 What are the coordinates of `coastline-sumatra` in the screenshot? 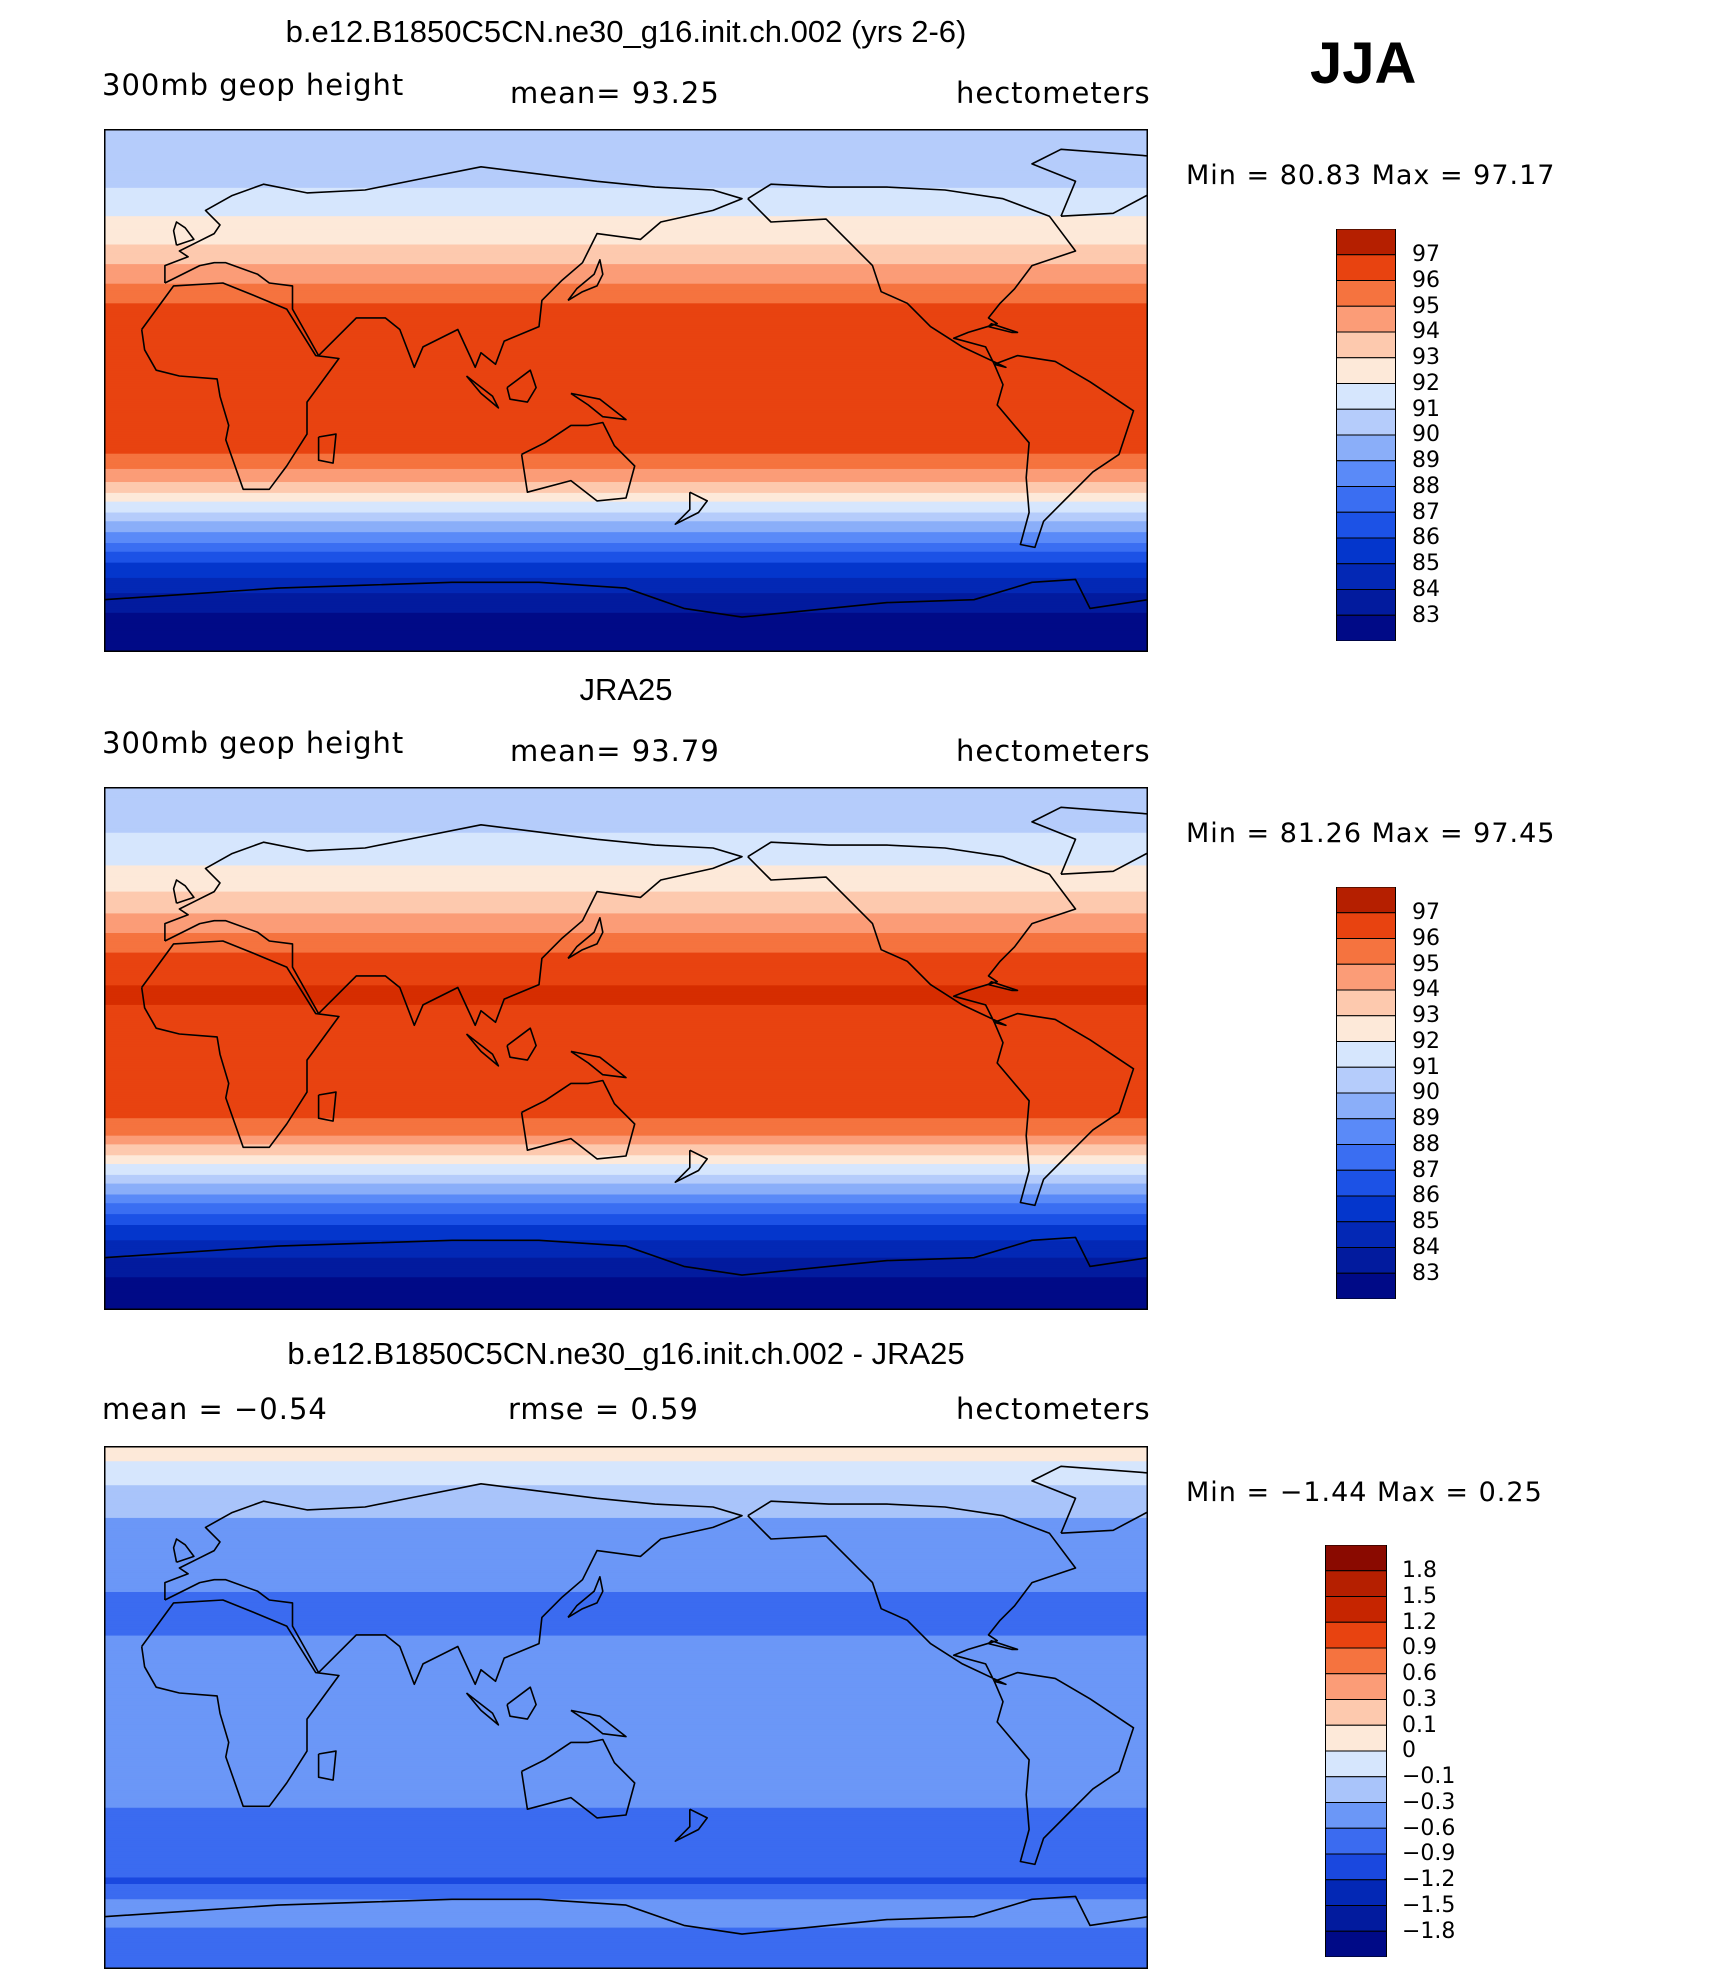 It's located at (482, 392).